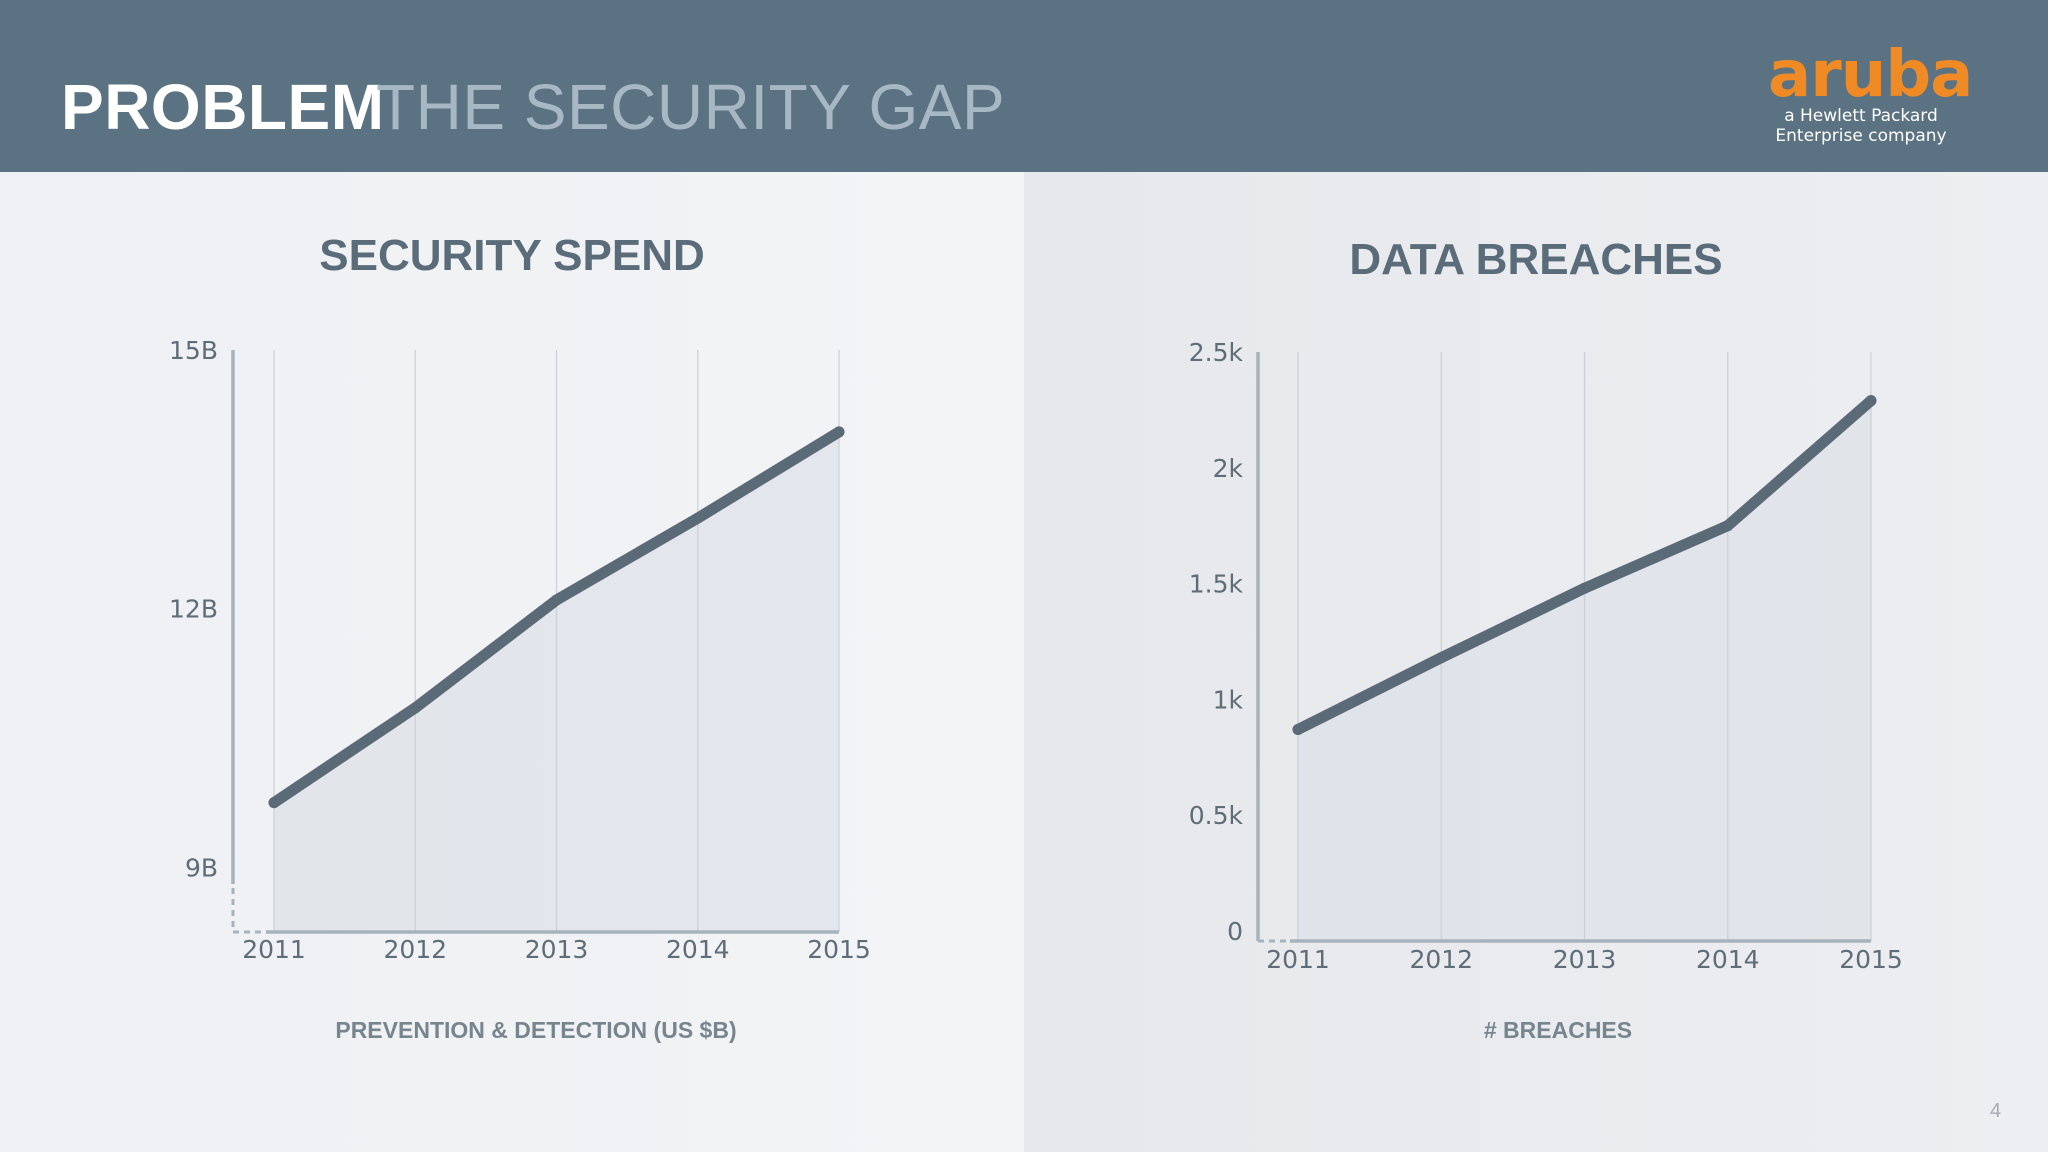 This screenshot has height=1152, width=2048. Describe the element at coordinates (1228, 699) in the screenshot. I see `y-tick-label: 1k` at that location.